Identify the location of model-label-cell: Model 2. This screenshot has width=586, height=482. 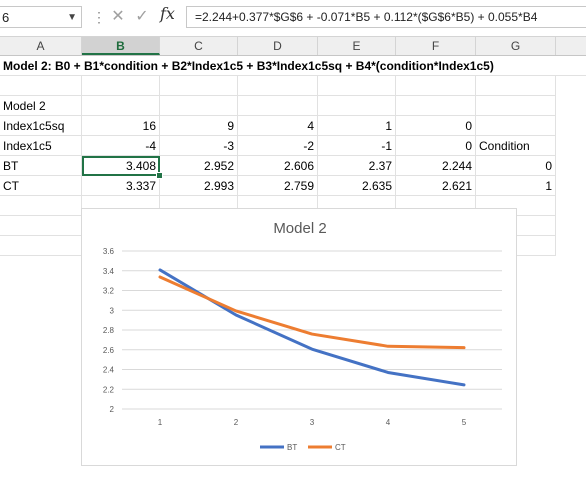
(41, 106).